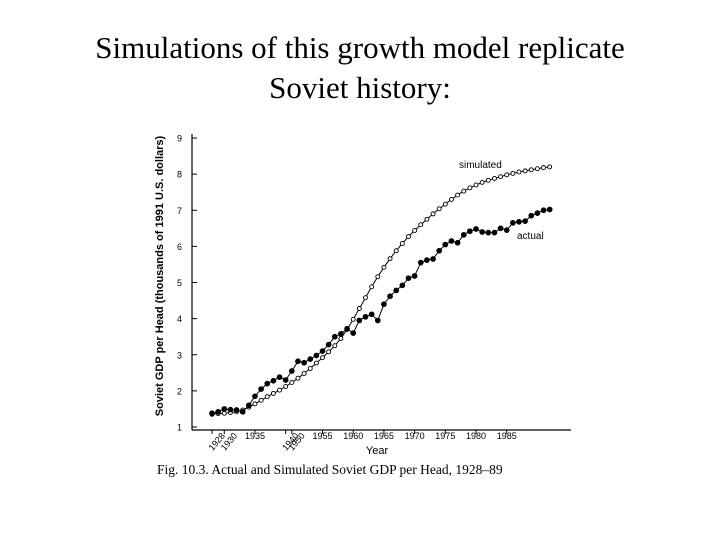 Image resolution: width=720 pixels, height=540 pixels. What do you see at coordinates (445, 436) in the screenshot?
I see `x-tick-label: 1975` at bounding box center [445, 436].